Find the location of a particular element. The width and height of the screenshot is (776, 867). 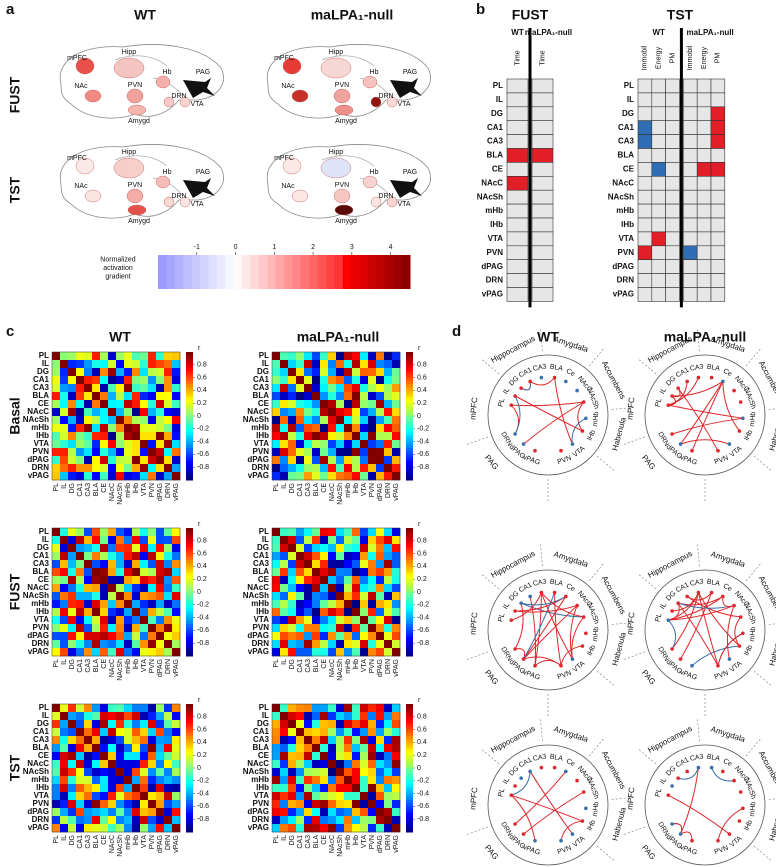

row-label: vPAG is located at coordinates (258, 475).